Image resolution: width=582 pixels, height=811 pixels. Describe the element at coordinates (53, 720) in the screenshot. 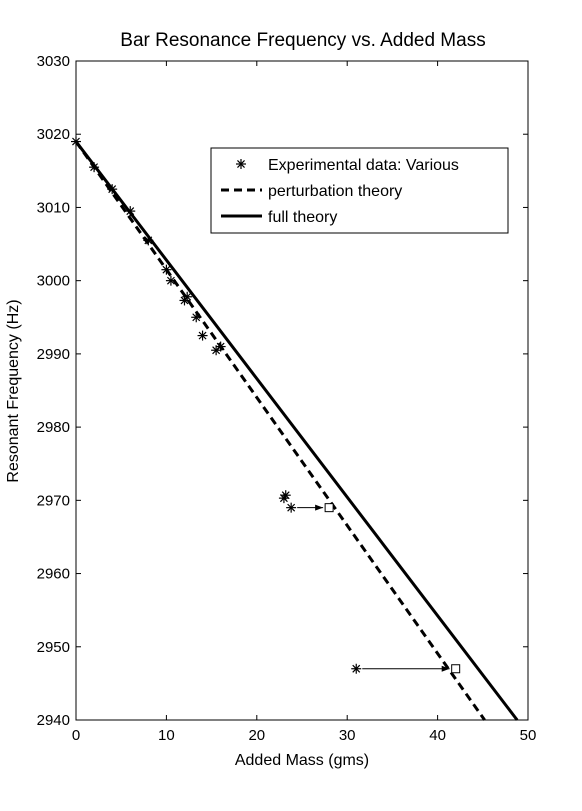

I see `y-tick-label: 2940` at that location.